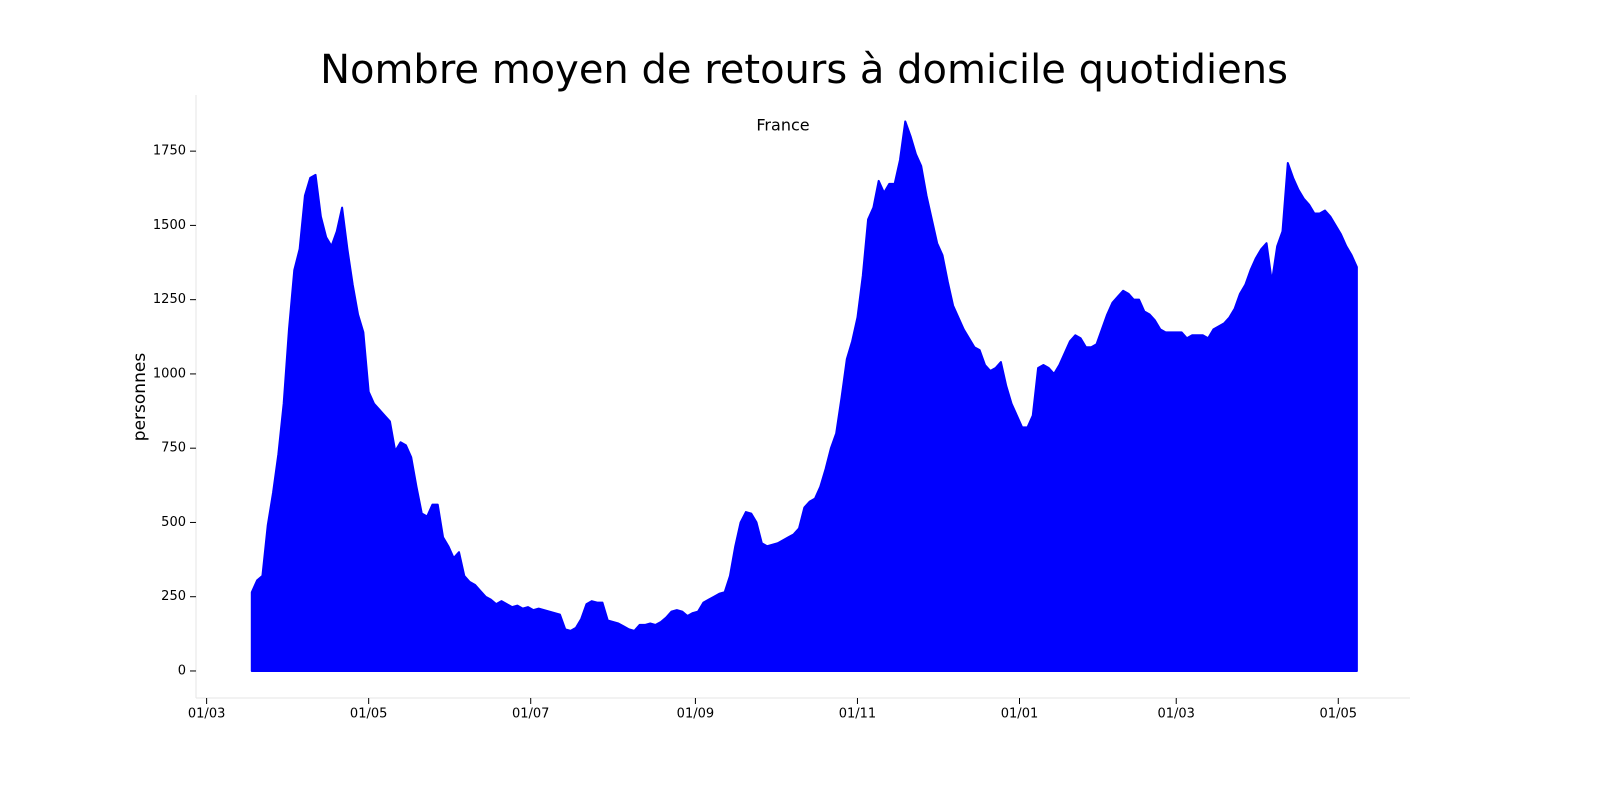 The width and height of the screenshot is (1600, 800). Describe the element at coordinates (530, 714) in the screenshot. I see `x-tick-label: 01/07` at that location.